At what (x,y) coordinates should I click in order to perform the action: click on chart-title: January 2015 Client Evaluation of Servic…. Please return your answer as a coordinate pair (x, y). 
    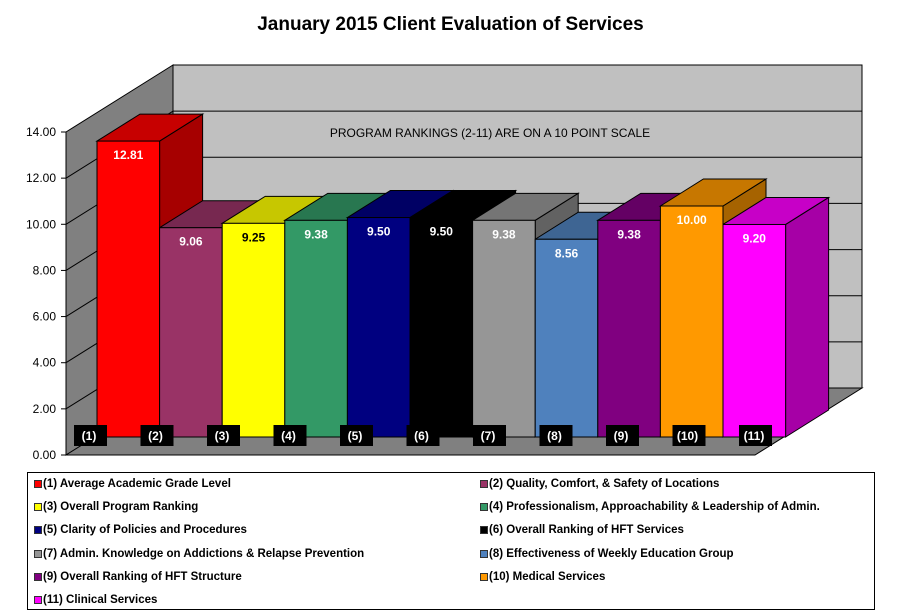
    Looking at the image, I should click on (450, 24).